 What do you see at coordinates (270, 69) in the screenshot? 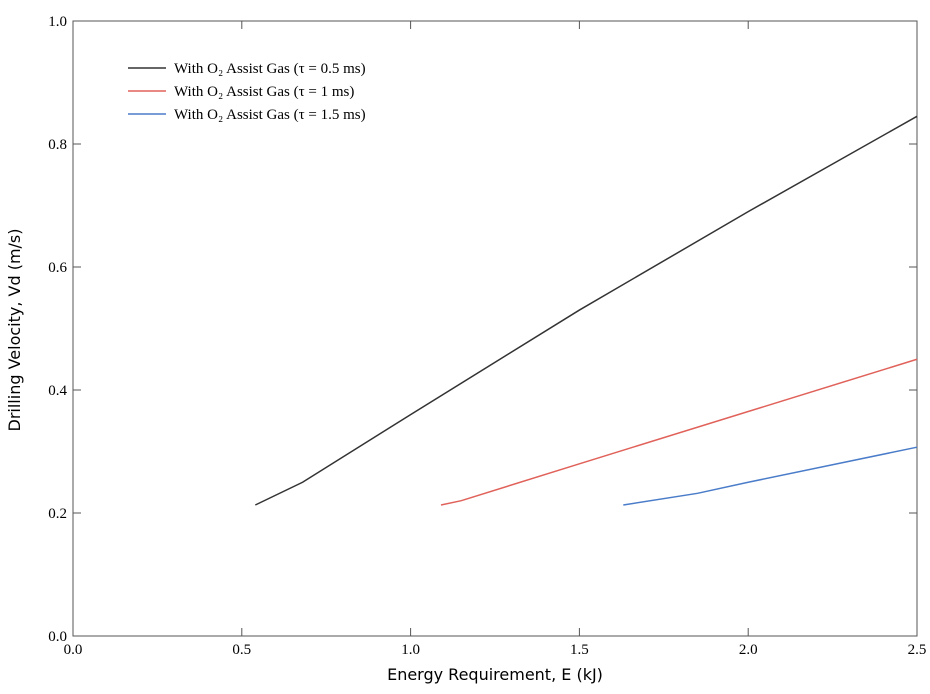
I see `legend-label: With O₂ Assist Gas (τ = 0.5 ms)` at bounding box center [270, 69].